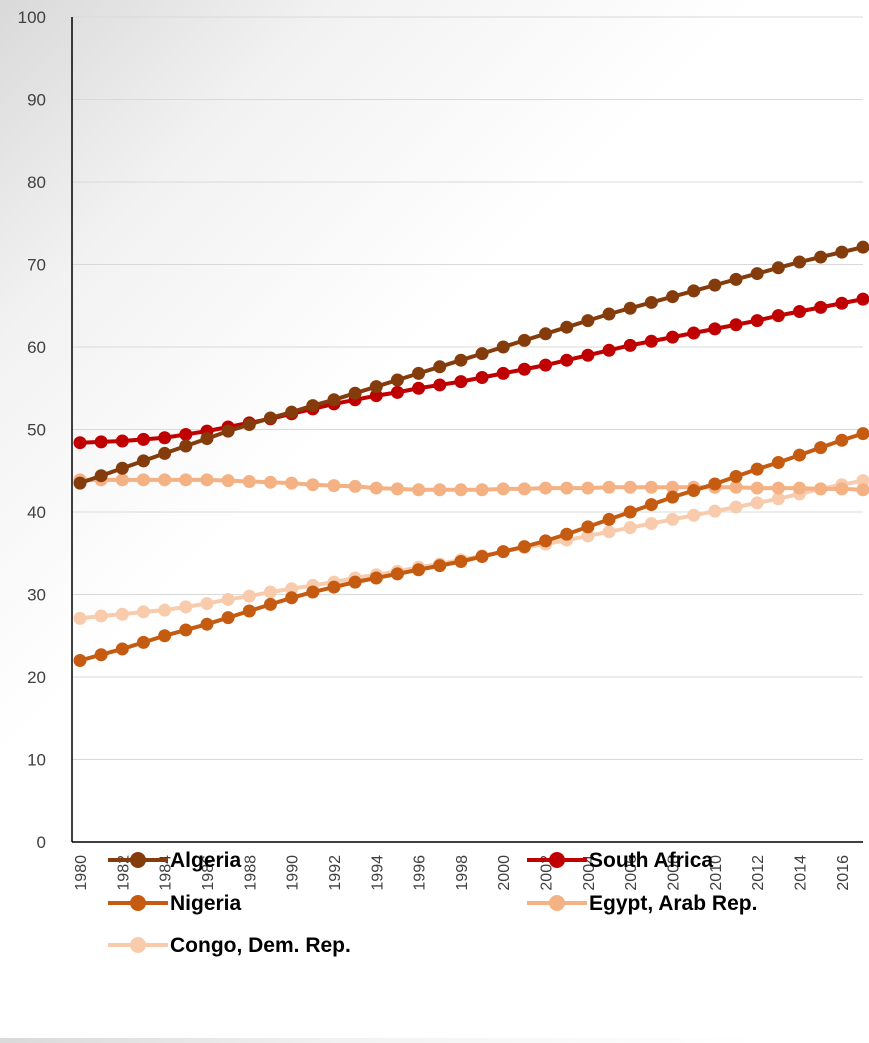 The height and width of the screenshot is (1043, 869). I want to click on x-tick-label: 1980, so click(81, 873).